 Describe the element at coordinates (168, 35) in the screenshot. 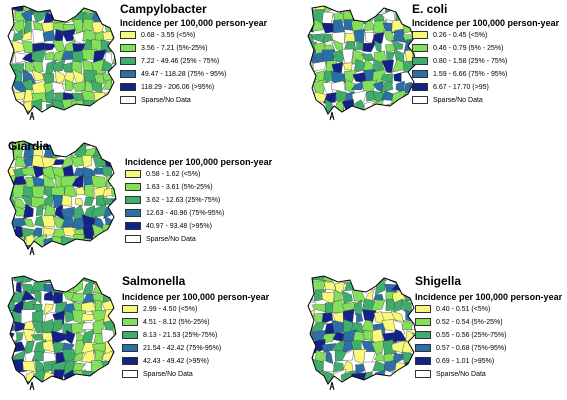

I see `legend-label: 0.68 - 3.55 (<5%)` at that location.